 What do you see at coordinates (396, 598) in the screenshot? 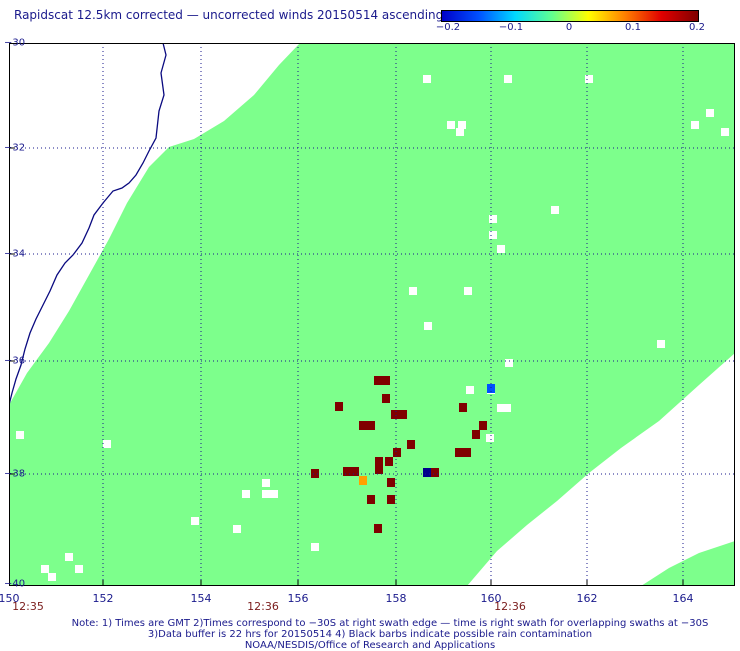
I see `lon-label: 158` at bounding box center [396, 598].